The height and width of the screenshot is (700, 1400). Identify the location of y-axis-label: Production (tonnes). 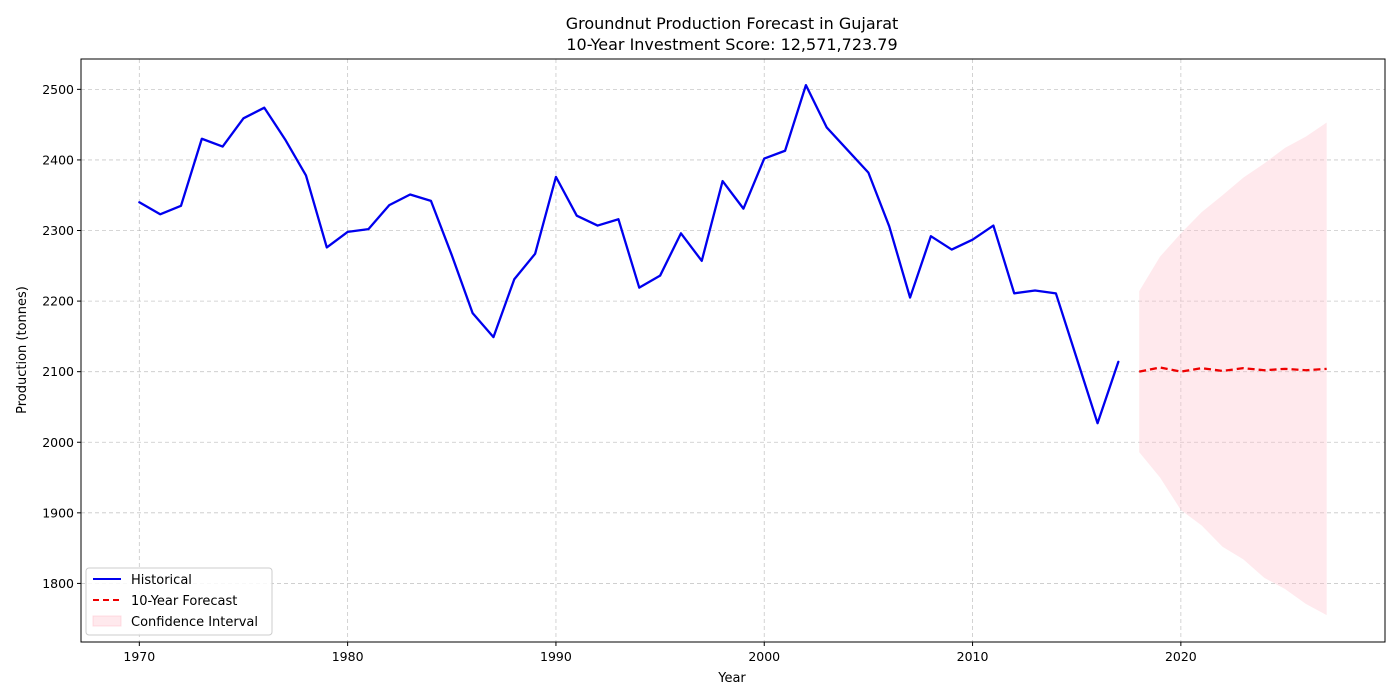
(22, 350).